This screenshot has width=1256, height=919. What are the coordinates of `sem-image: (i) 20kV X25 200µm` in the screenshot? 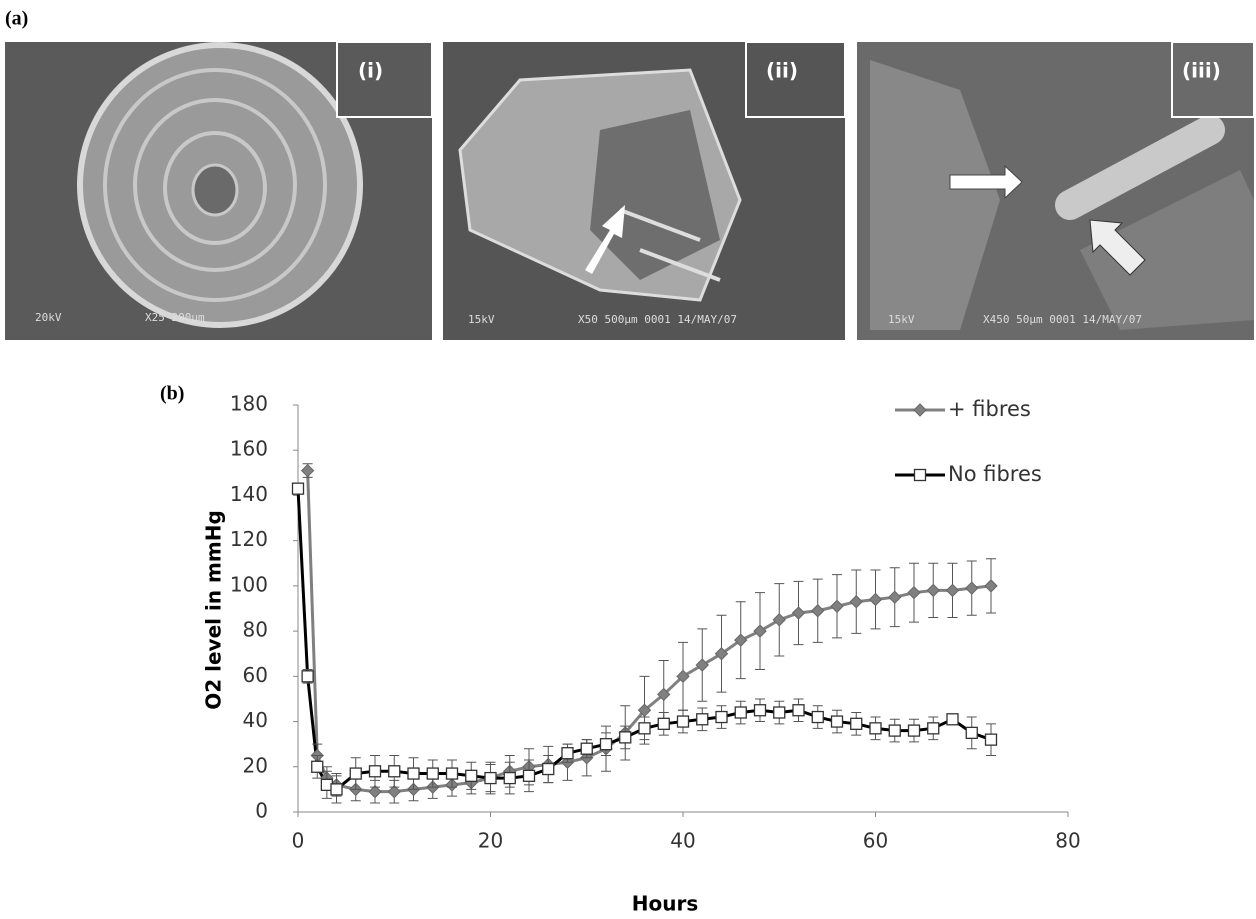 It's located at (219, 190).